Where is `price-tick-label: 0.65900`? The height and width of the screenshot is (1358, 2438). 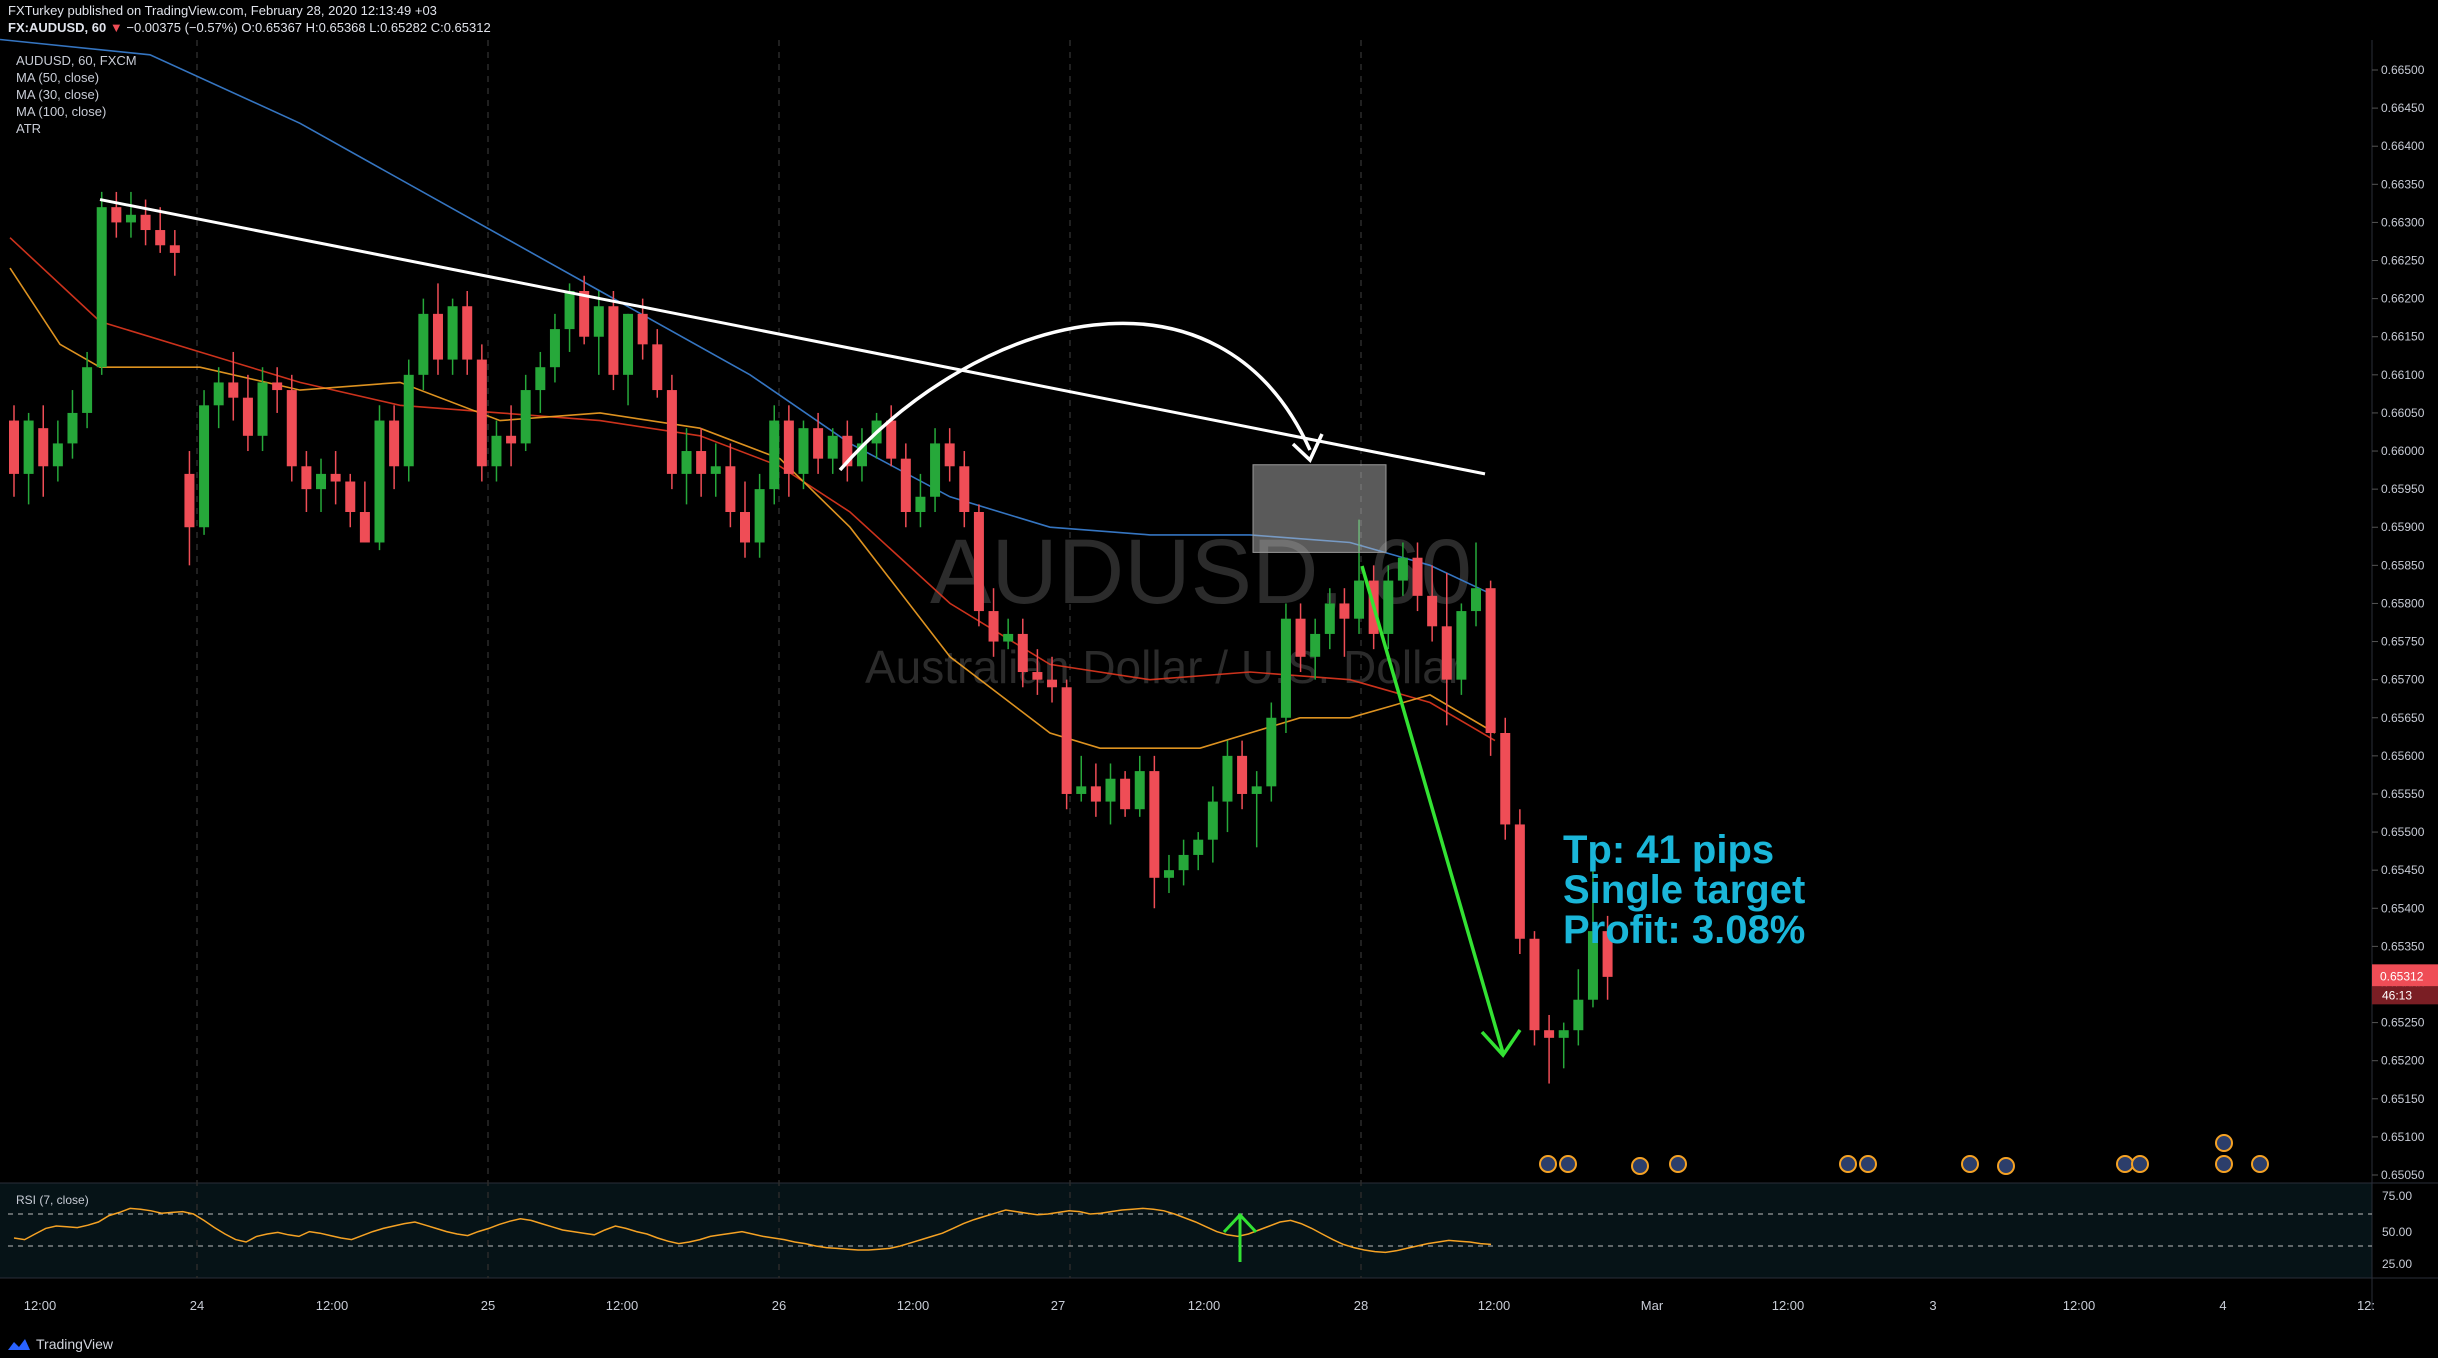 price-tick-label: 0.65900 is located at coordinates (2403, 527).